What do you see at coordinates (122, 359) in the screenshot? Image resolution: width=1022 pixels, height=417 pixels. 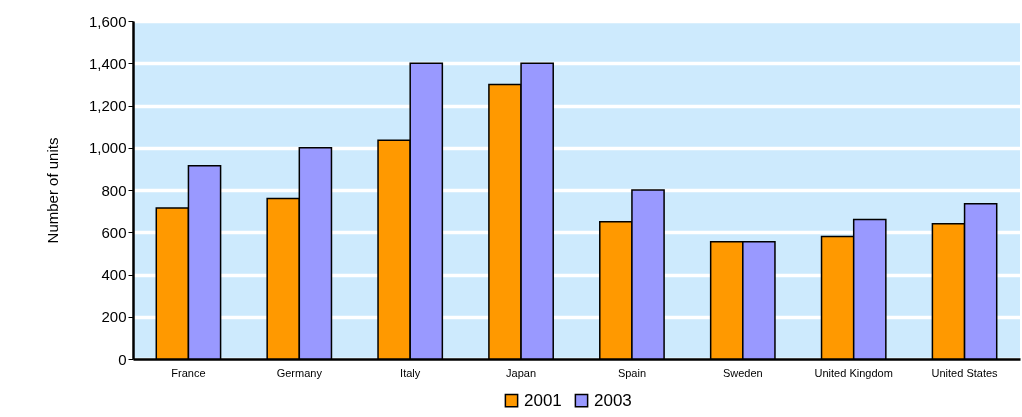 I see `y-tick-label: 0` at bounding box center [122, 359].